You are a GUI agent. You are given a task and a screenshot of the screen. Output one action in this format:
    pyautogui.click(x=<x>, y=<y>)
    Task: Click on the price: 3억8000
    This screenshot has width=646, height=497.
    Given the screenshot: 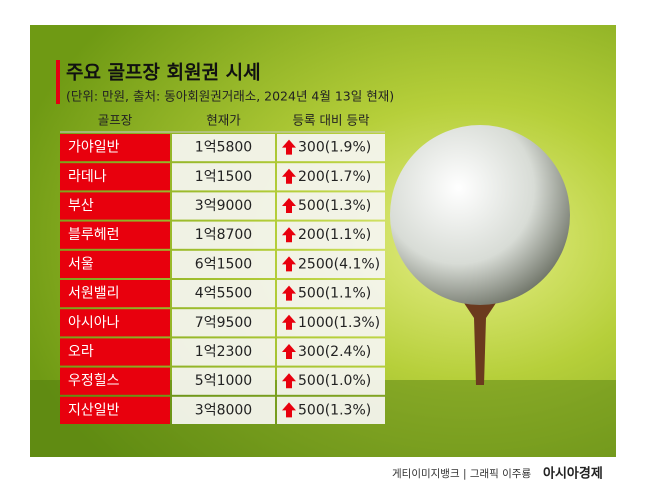 What is the action you would take?
    pyautogui.click(x=223, y=410)
    